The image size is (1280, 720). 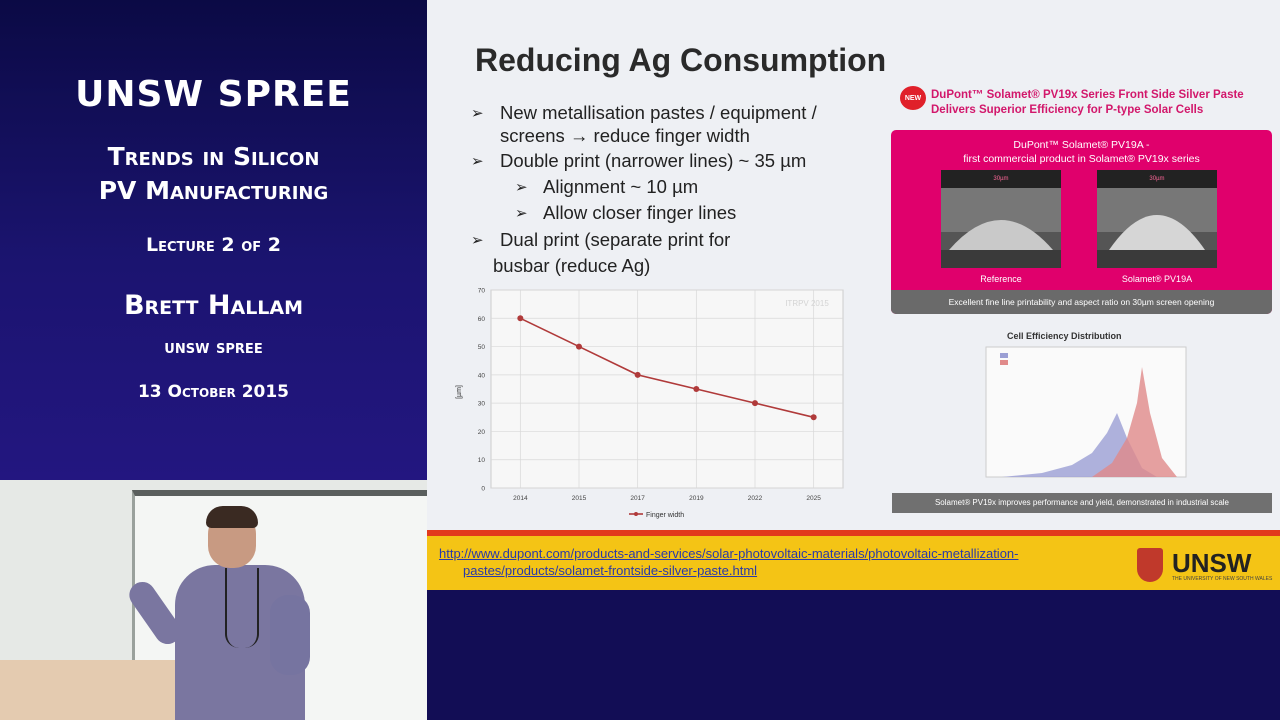 I want to click on presenter-name: Brett Hallam, so click(x=213, y=305).